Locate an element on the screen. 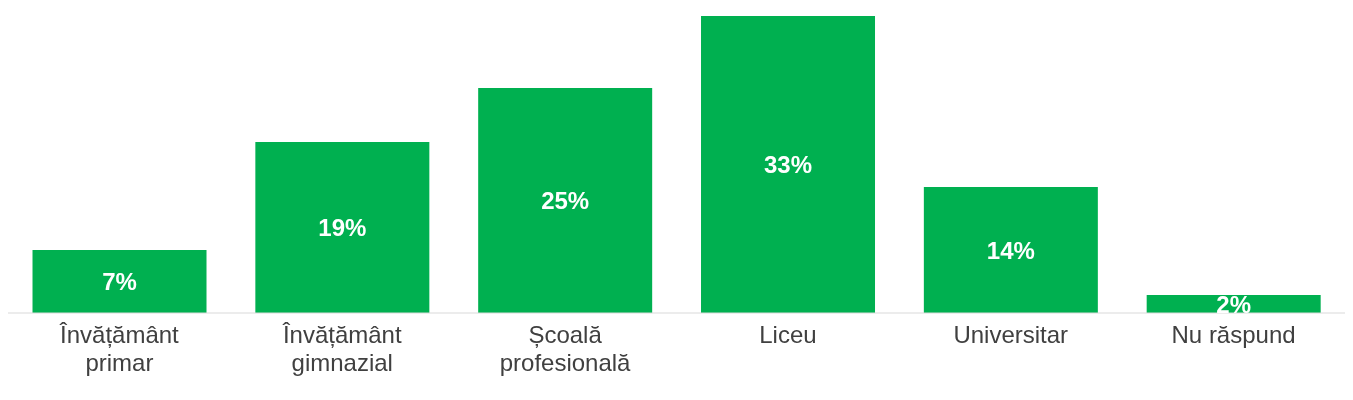  data-label: 19% is located at coordinates (342, 228).